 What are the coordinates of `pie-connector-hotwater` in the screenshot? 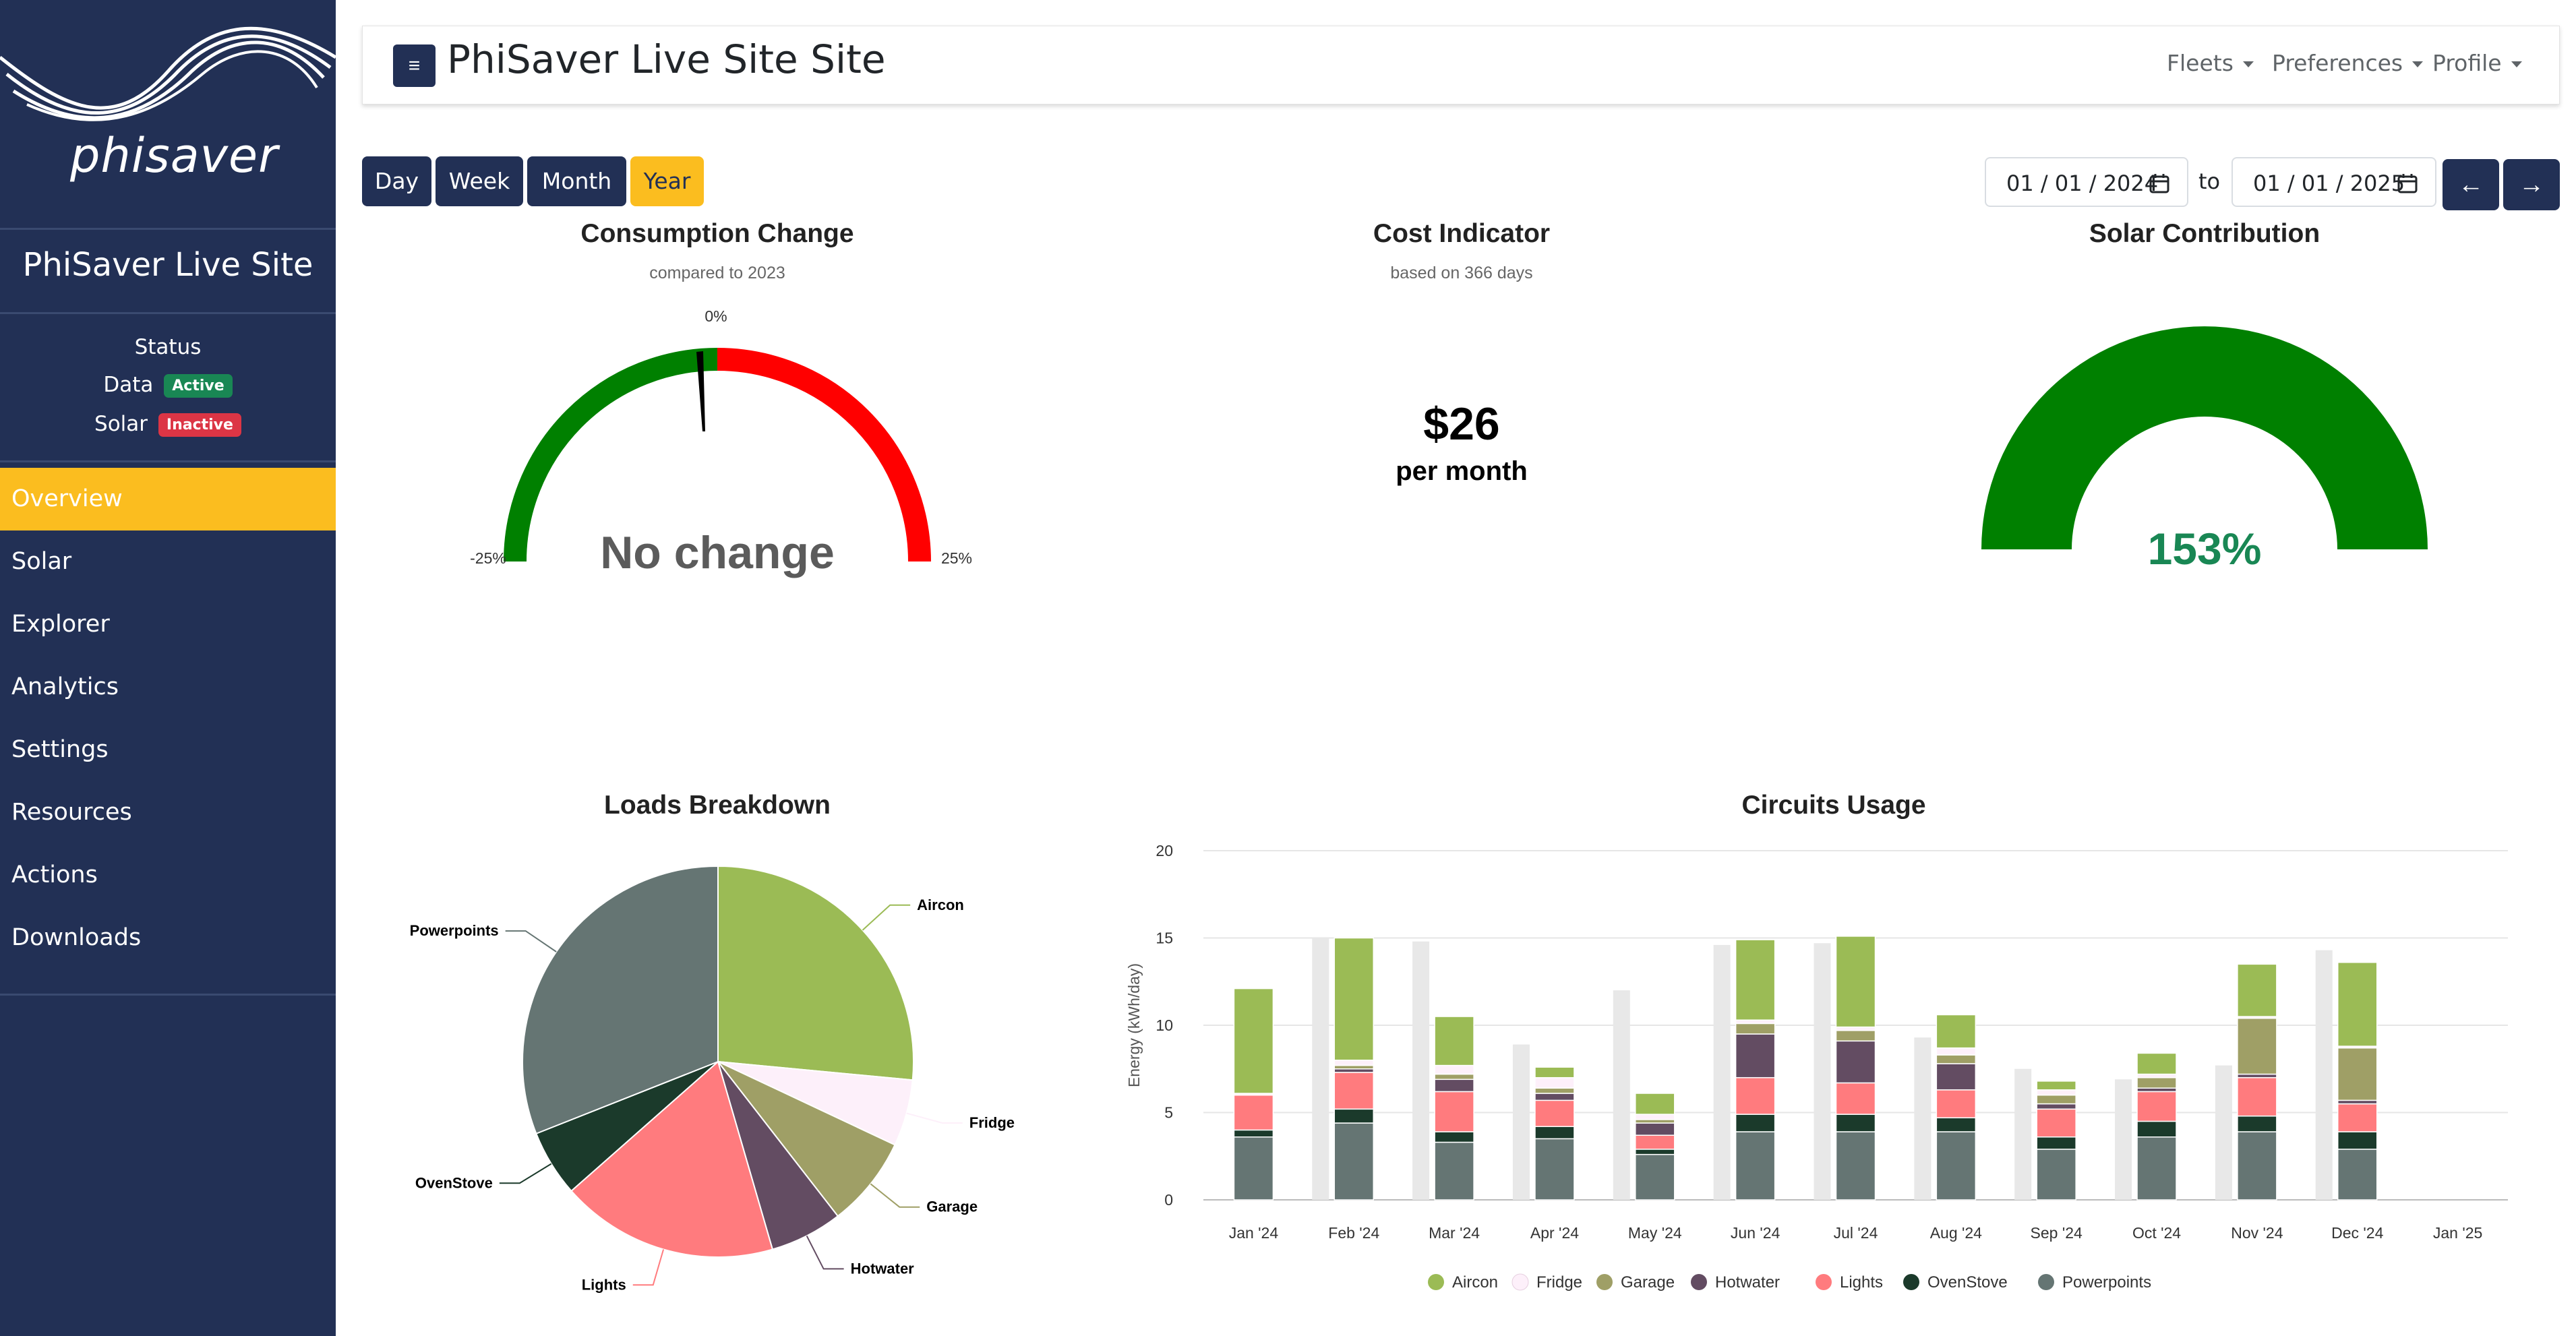 It's located at (825, 1252).